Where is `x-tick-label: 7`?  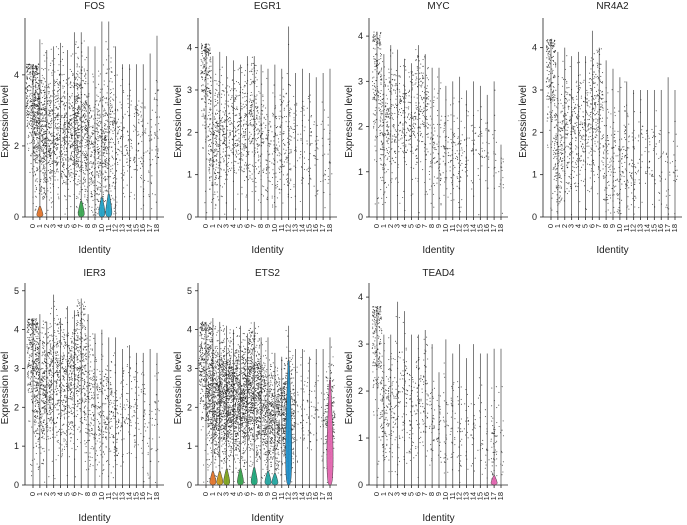 x-tick-label: 7 is located at coordinates (80, 226).